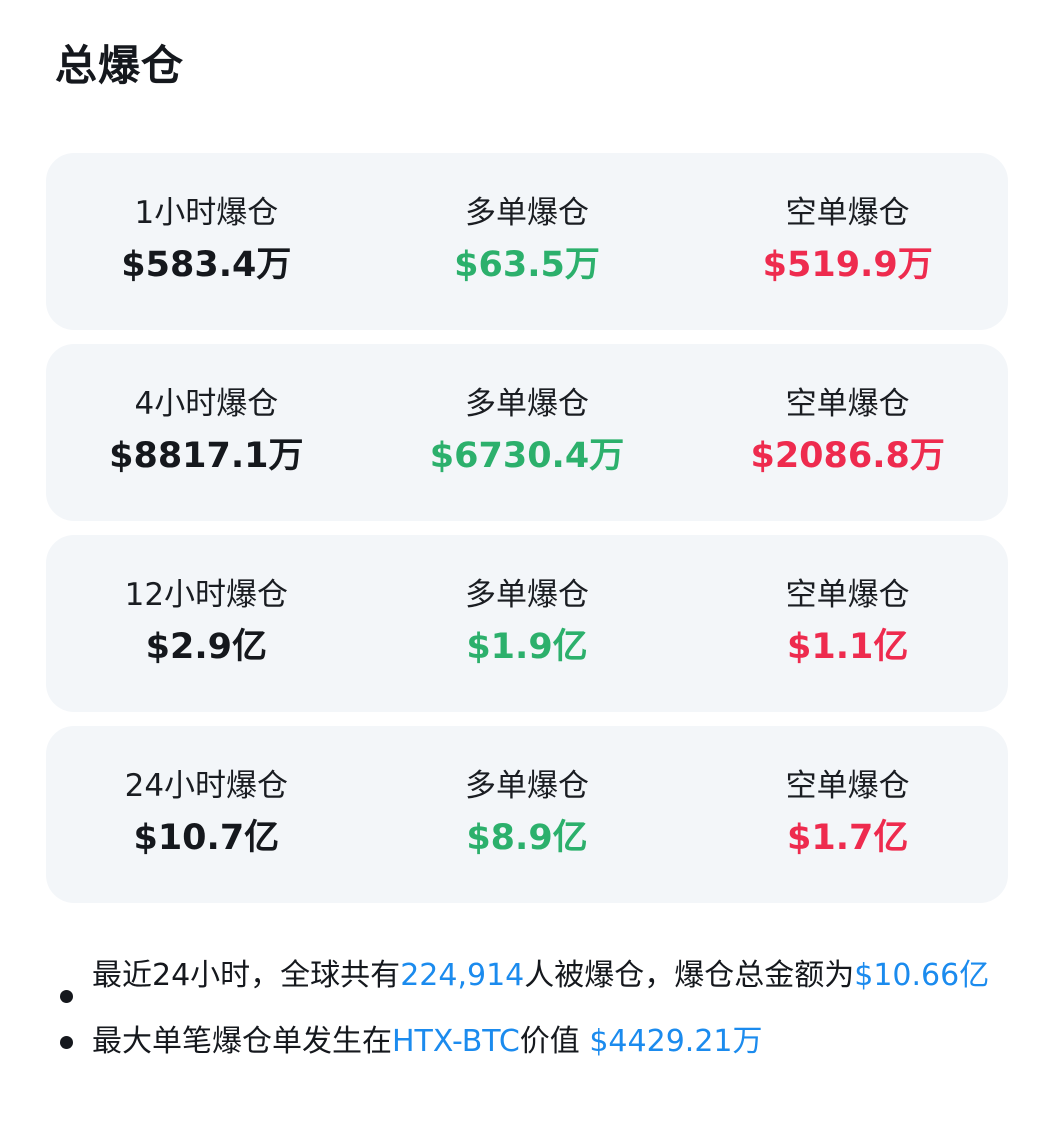 Image resolution: width=1054 pixels, height=1138 pixels. I want to click on long-column: 多单爆仓 $63.5万, so click(527, 241).